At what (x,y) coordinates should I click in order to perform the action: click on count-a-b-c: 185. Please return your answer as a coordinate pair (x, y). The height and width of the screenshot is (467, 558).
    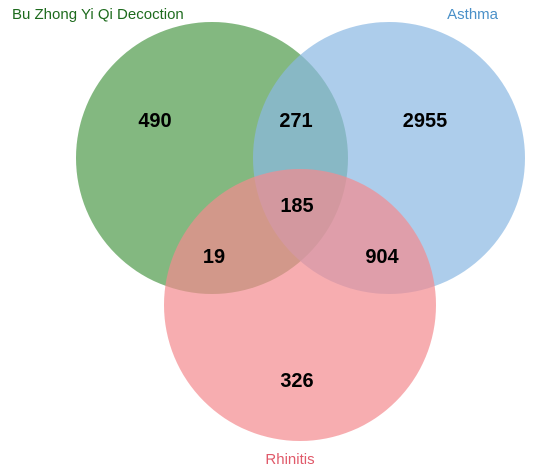
    Looking at the image, I should click on (296, 206).